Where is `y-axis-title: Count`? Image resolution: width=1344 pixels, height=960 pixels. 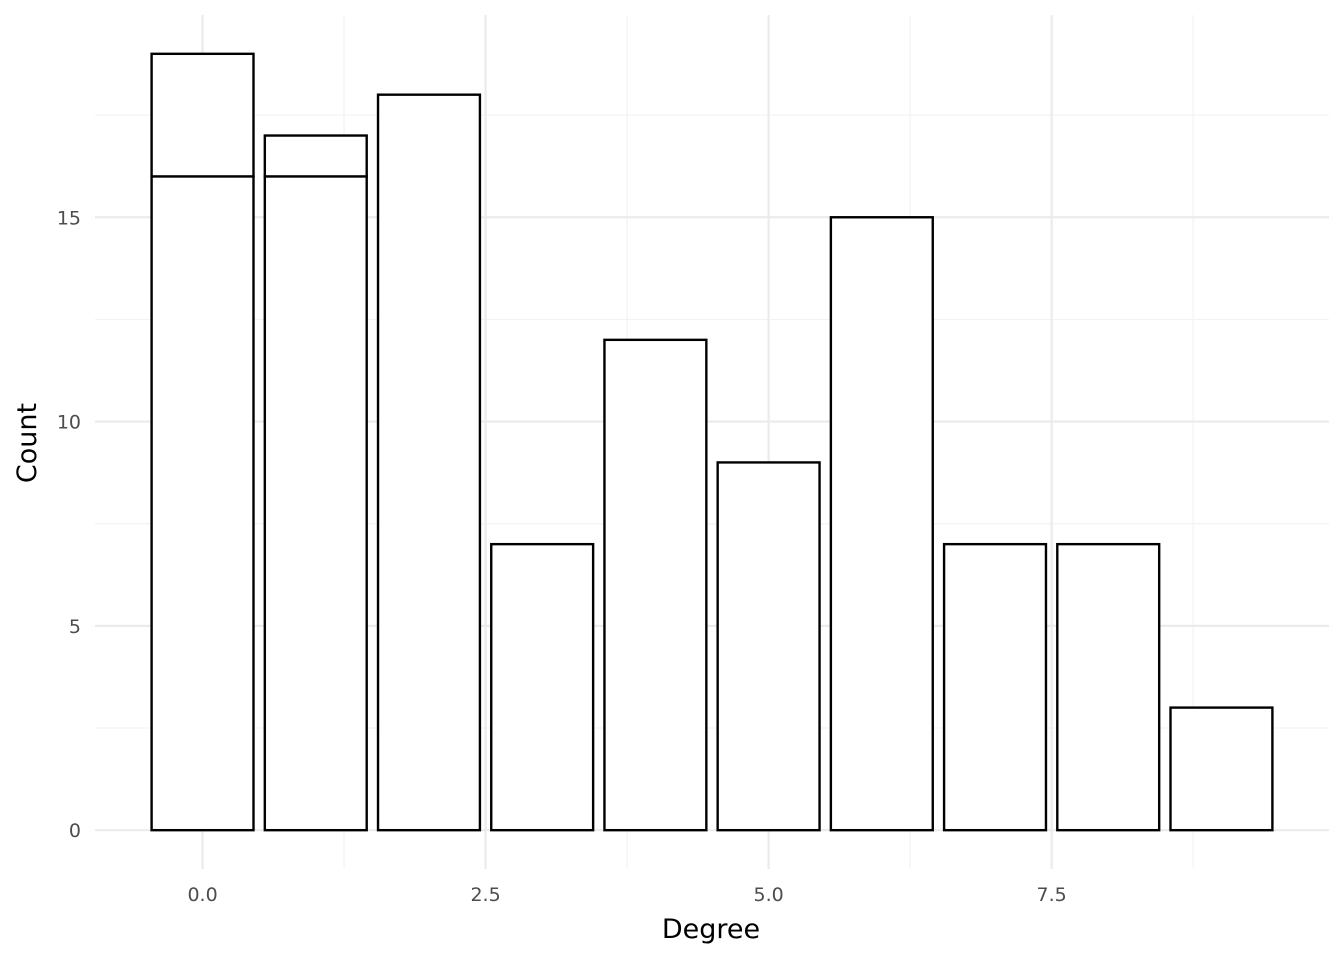 y-axis-title: Count is located at coordinates (27, 443).